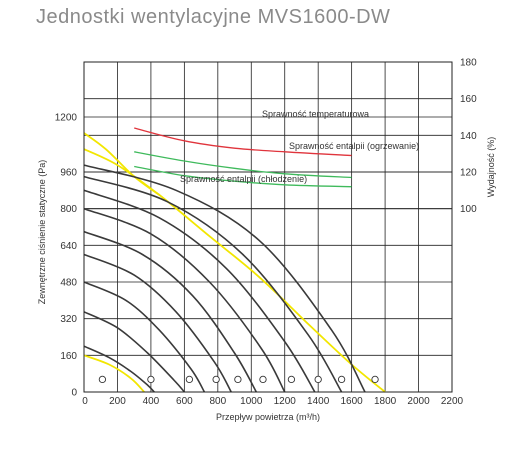 The image size is (531, 452). I want to click on x-tick-label: 1400, so click(318, 401).